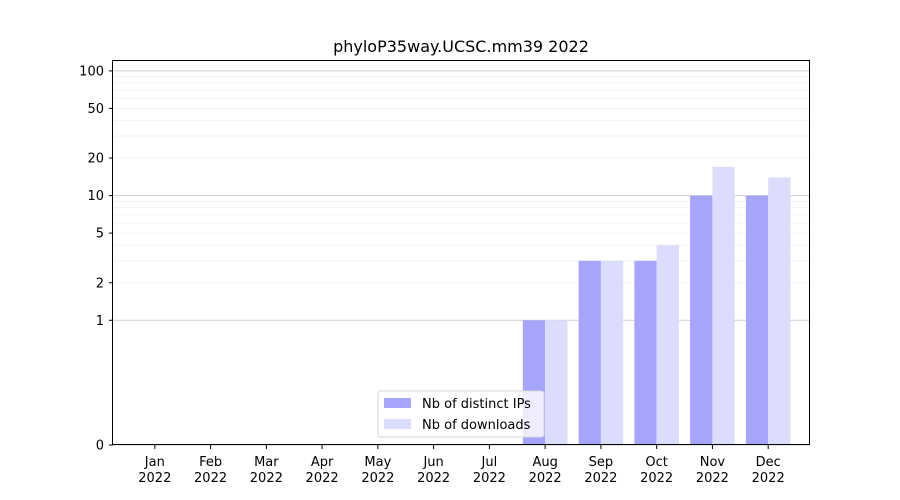  I want to click on x-tick-label-month: Jul, so click(489, 462).